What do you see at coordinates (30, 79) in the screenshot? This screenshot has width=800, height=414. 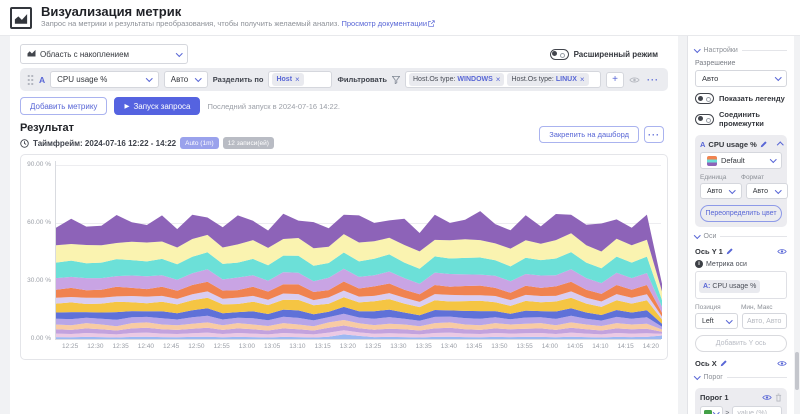 I see `drag-handle-icon` at bounding box center [30, 79].